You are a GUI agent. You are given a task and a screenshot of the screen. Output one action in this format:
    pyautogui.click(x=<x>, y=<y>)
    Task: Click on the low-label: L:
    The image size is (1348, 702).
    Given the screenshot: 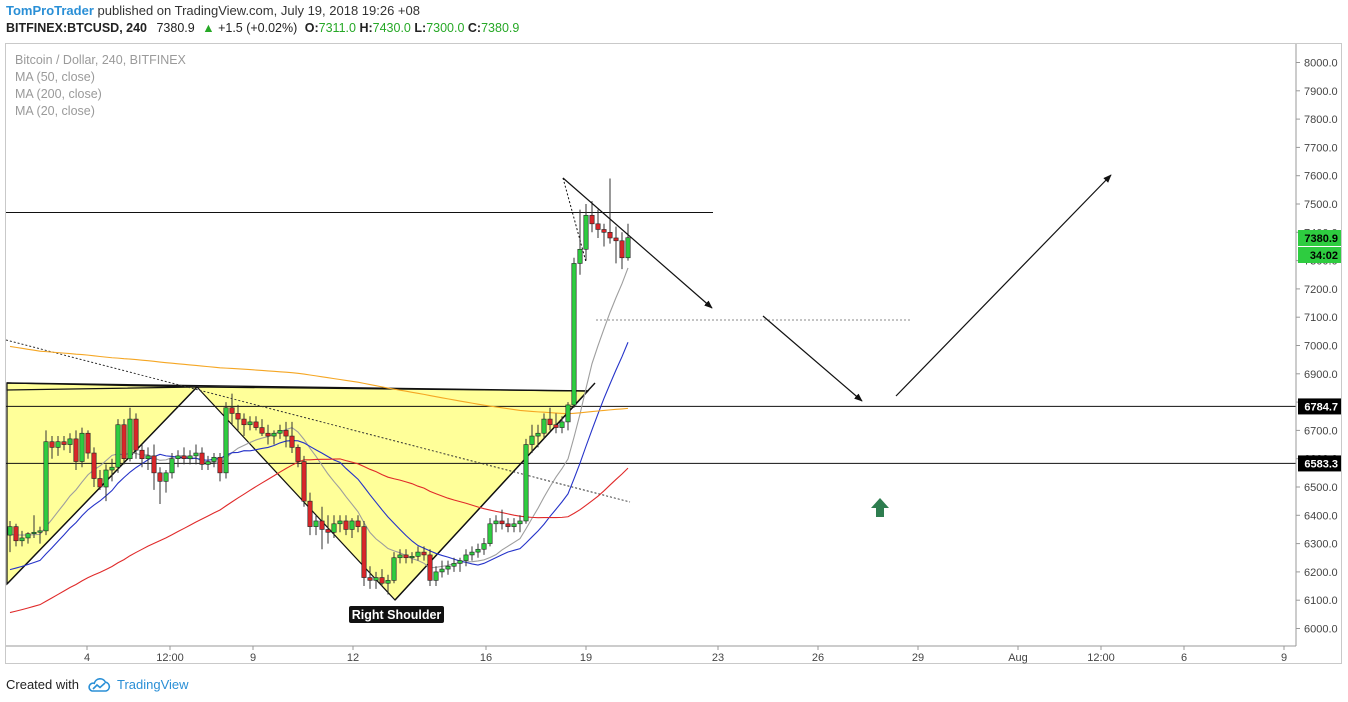 What is the action you would take?
    pyautogui.click(x=420, y=28)
    